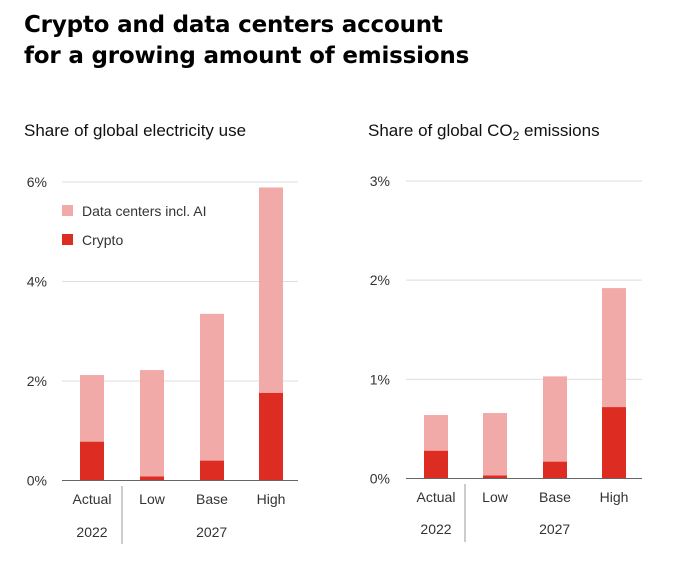 The image size is (677, 565). Describe the element at coordinates (152, 478) in the screenshot. I see `elec-bar-crypto-low` at that location.